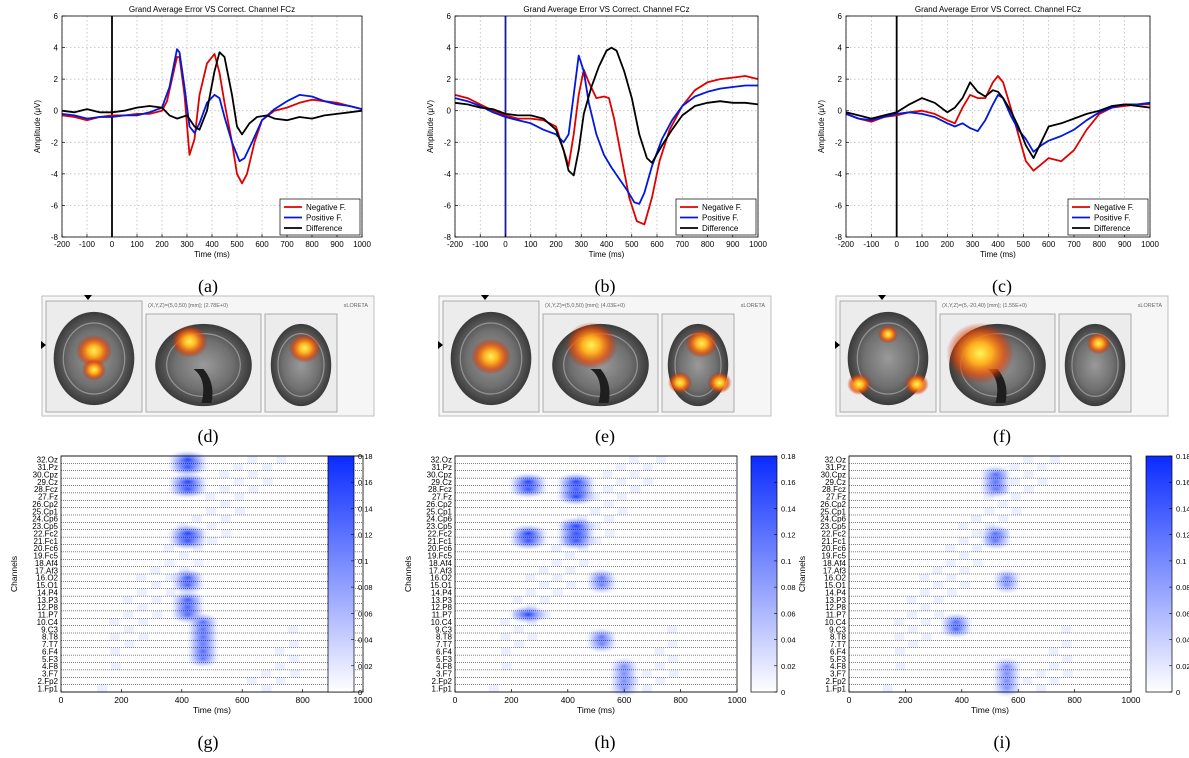 The image size is (1189, 758). What do you see at coordinates (835, 563) in the screenshot?
I see `channel-label: 18.Af4` at bounding box center [835, 563].